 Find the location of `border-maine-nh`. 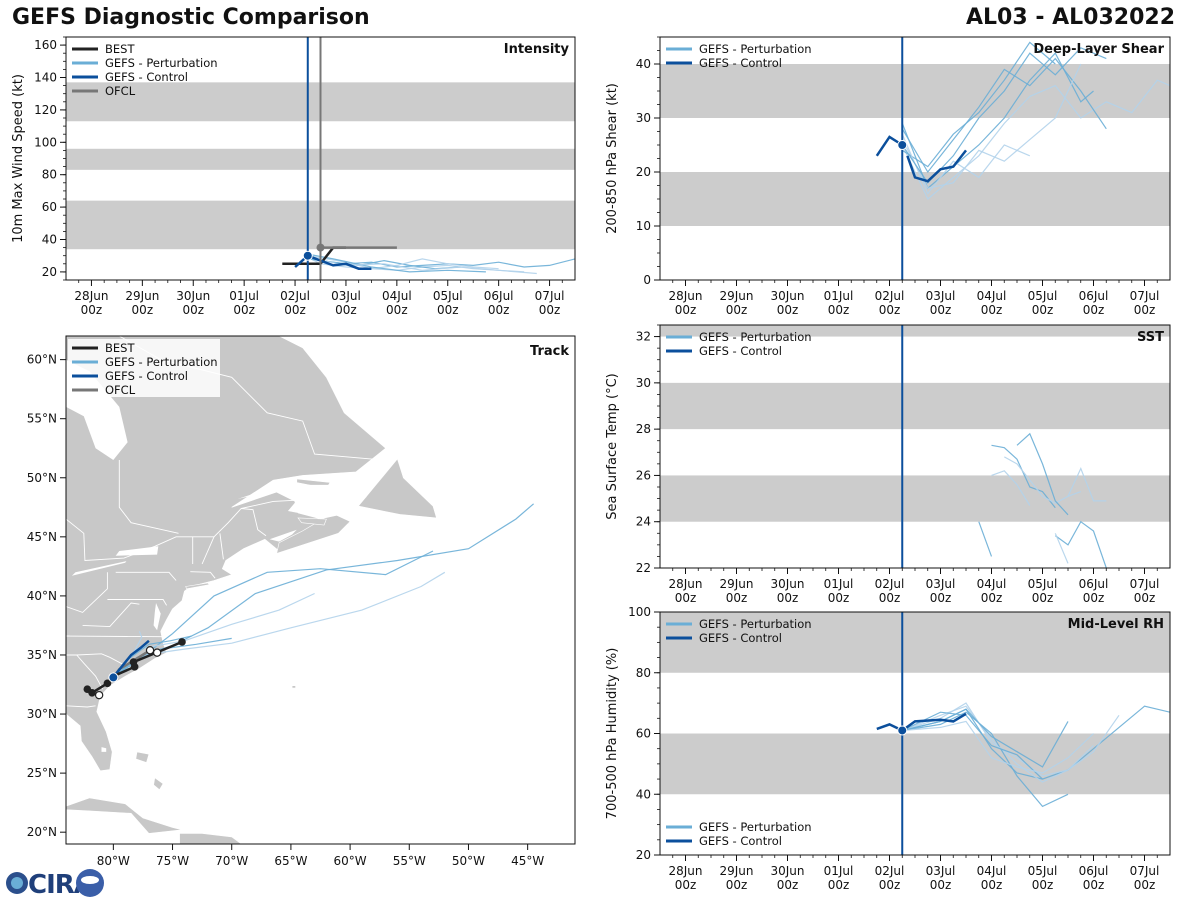

border-maine-nh is located at coordinates (221, 546).